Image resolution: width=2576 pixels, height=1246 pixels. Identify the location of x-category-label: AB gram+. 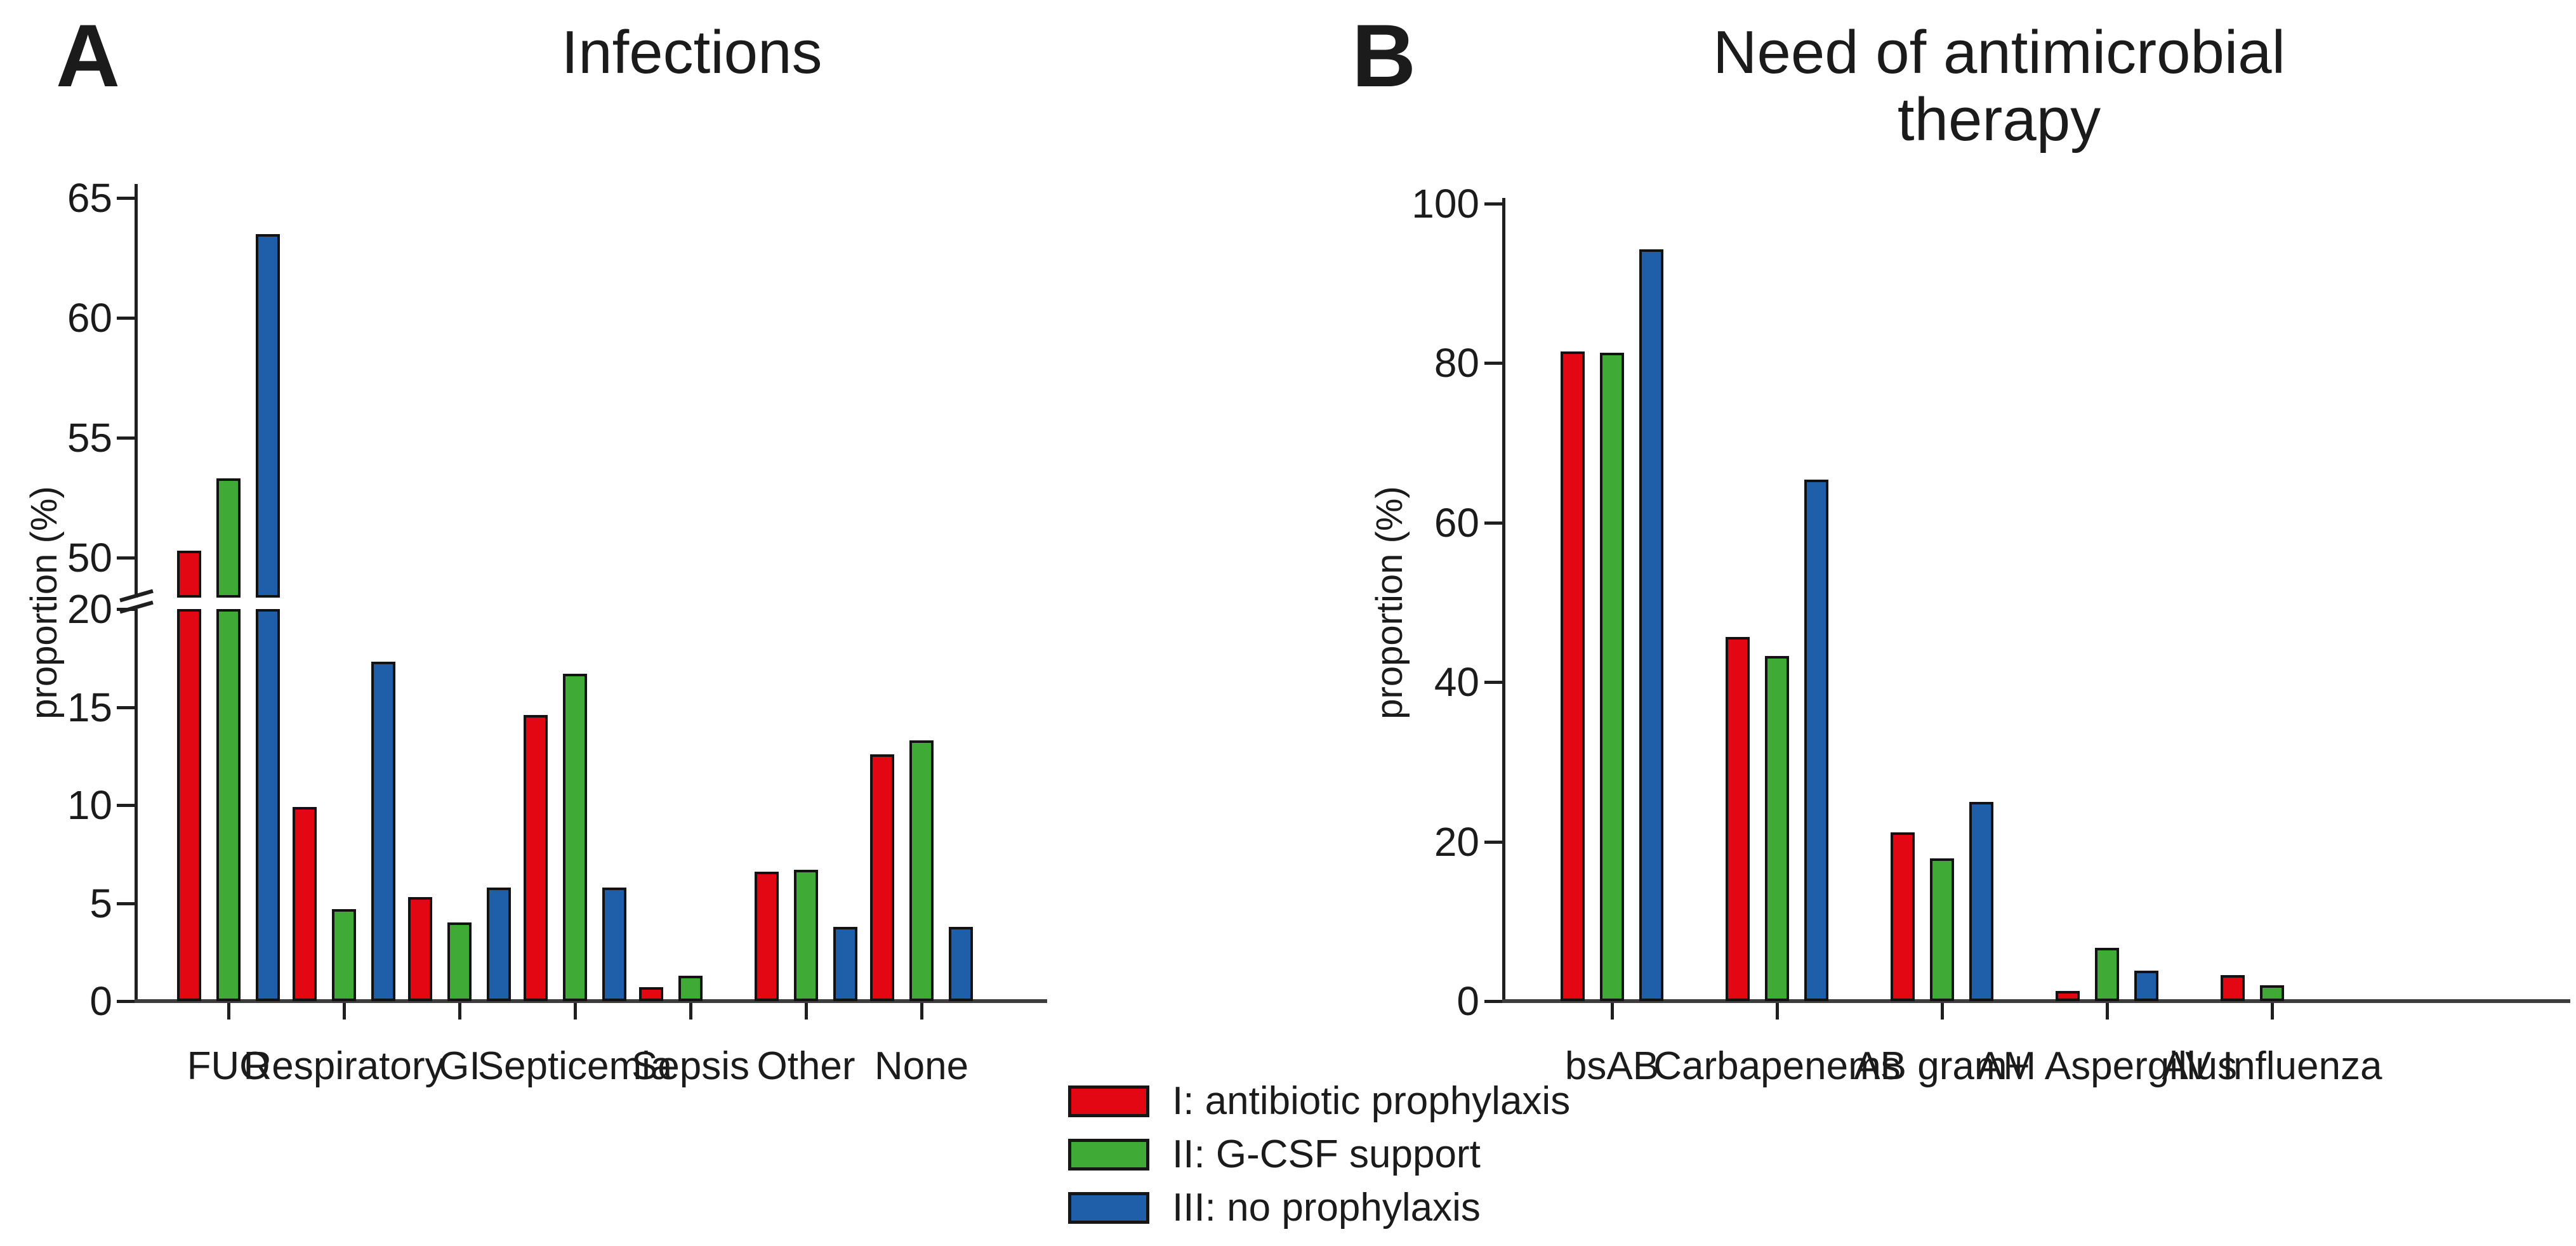
(1942, 1066).